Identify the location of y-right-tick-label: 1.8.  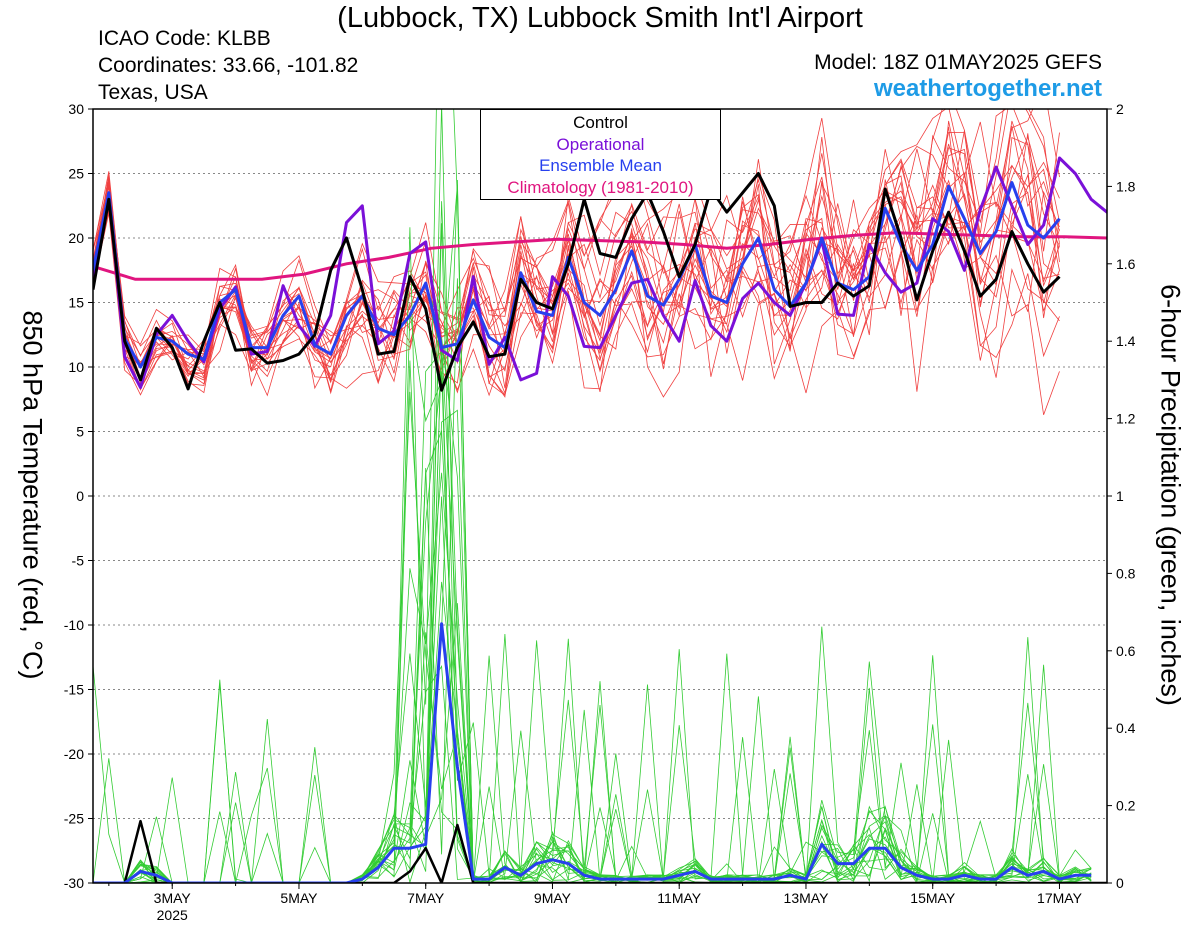
(1126, 186).